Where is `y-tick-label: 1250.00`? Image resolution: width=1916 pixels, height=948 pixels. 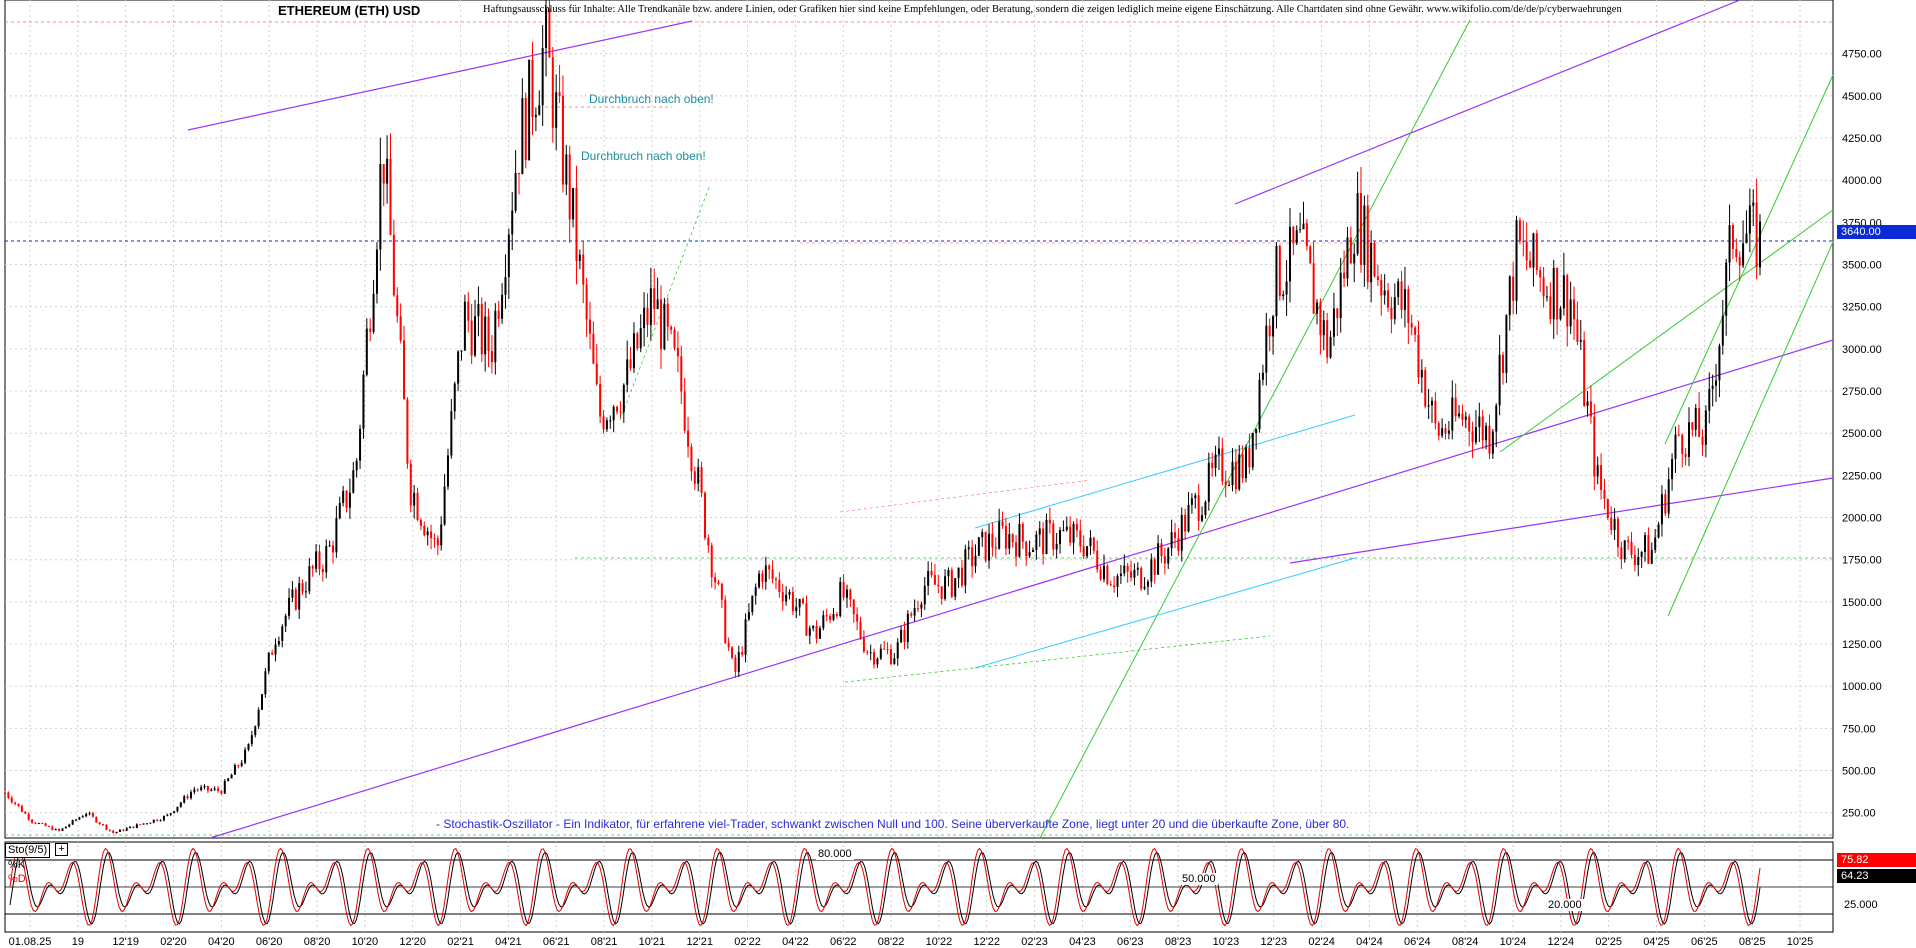
y-tick-label: 1250.00 is located at coordinates (1862, 645).